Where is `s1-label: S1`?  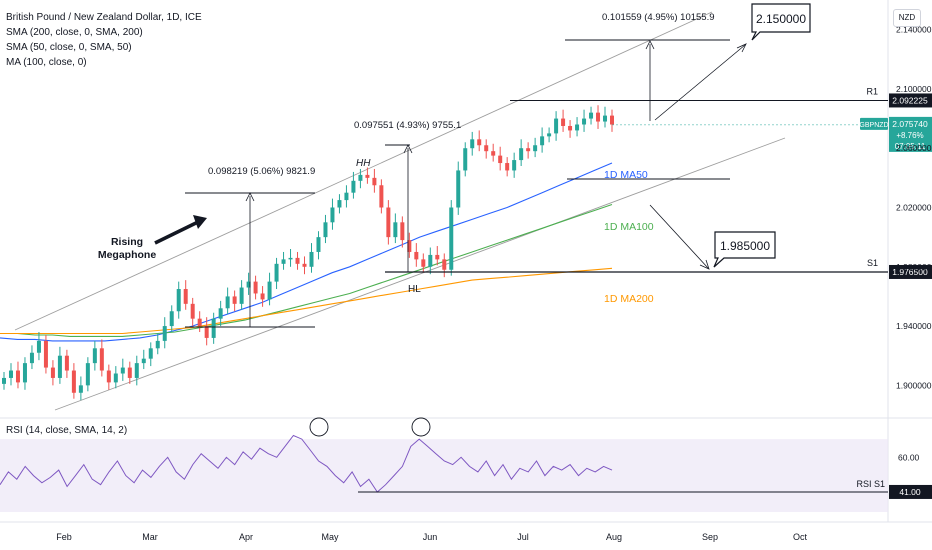
s1-label: S1 is located at coordinates (872, 263).